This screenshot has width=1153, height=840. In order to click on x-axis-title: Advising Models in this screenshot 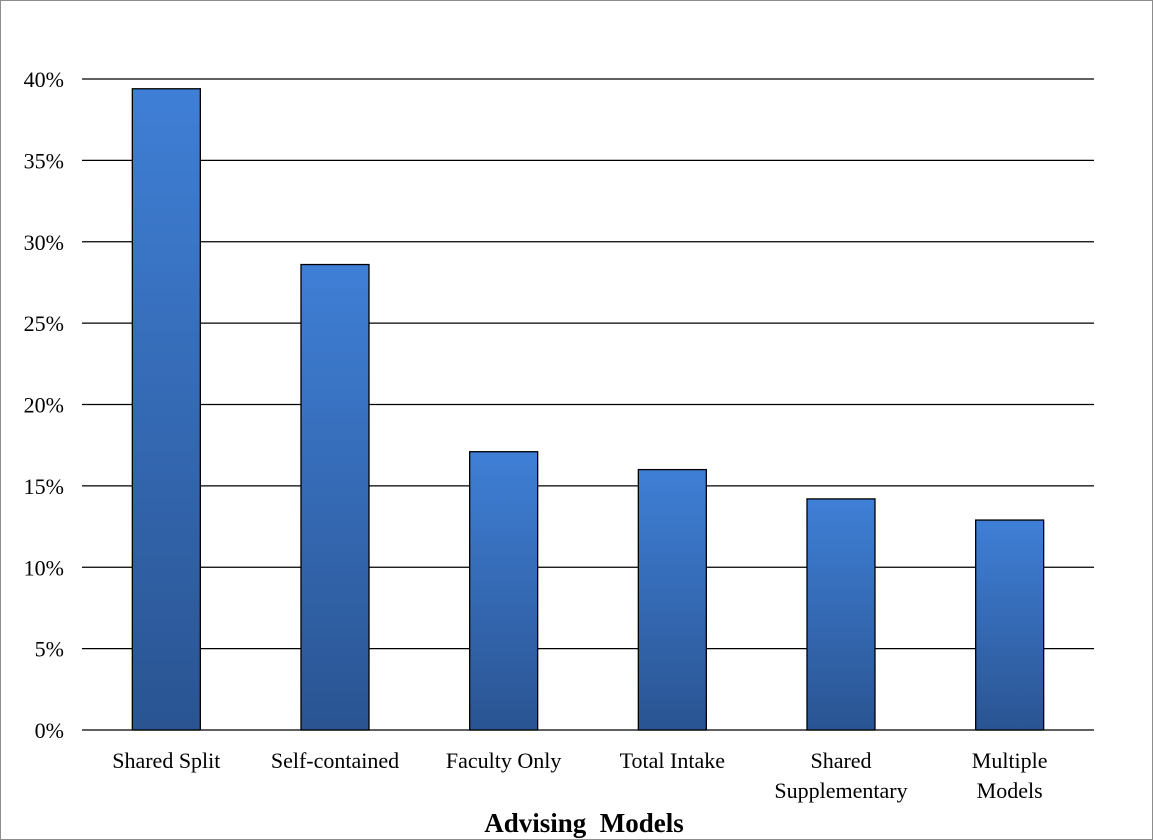, I will do `click(584, 823)`.